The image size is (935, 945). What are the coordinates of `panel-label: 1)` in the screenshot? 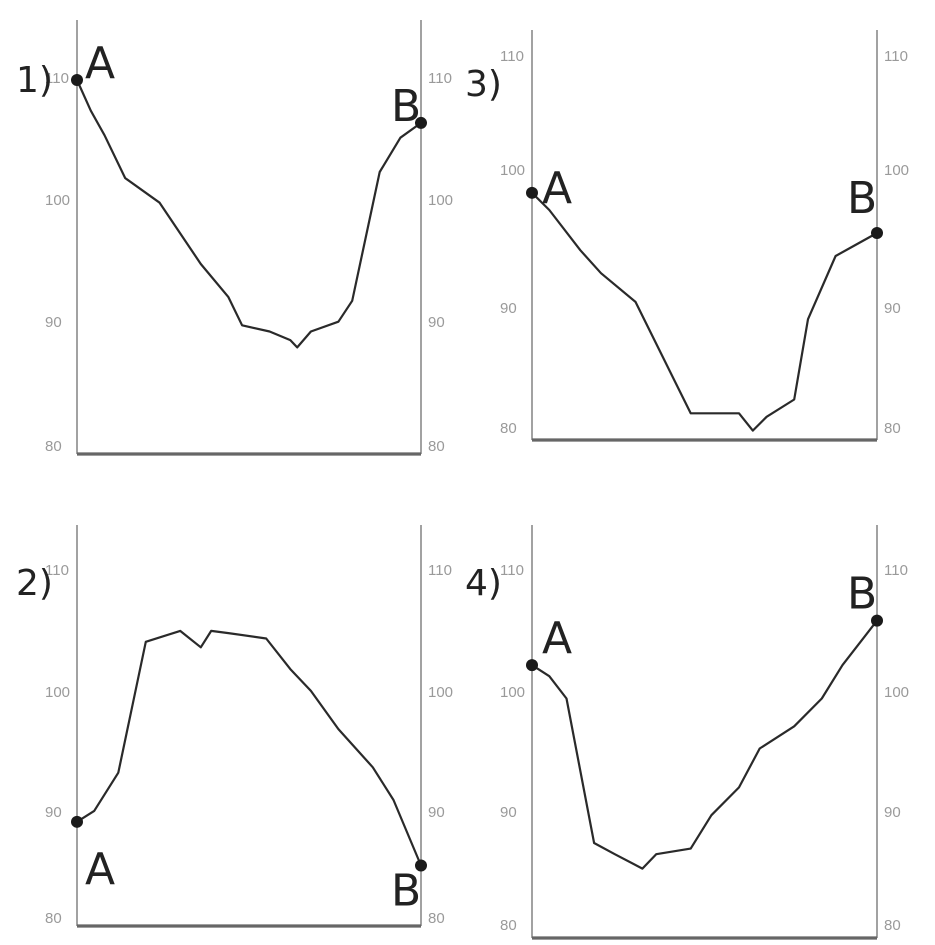 It's located at (34, 80).